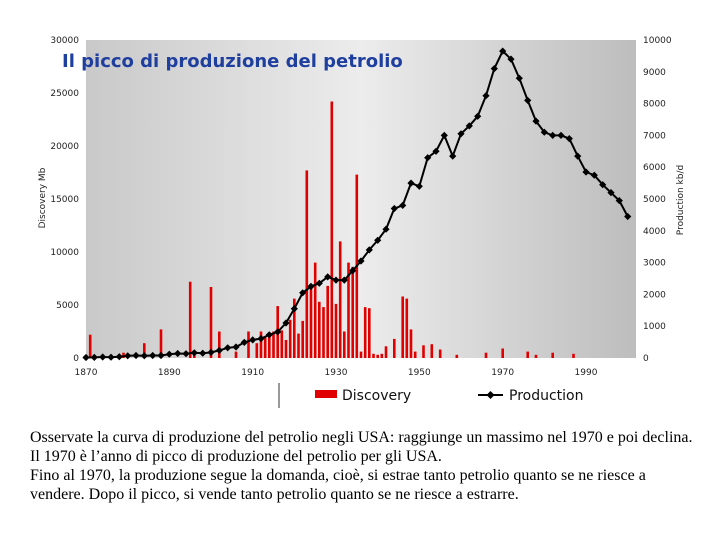 The height and width of the screenshot is (540, 720). Describe the element at coordinates (654, 264) in the screenshot. I see `right-tick-label: 3000` at that location.